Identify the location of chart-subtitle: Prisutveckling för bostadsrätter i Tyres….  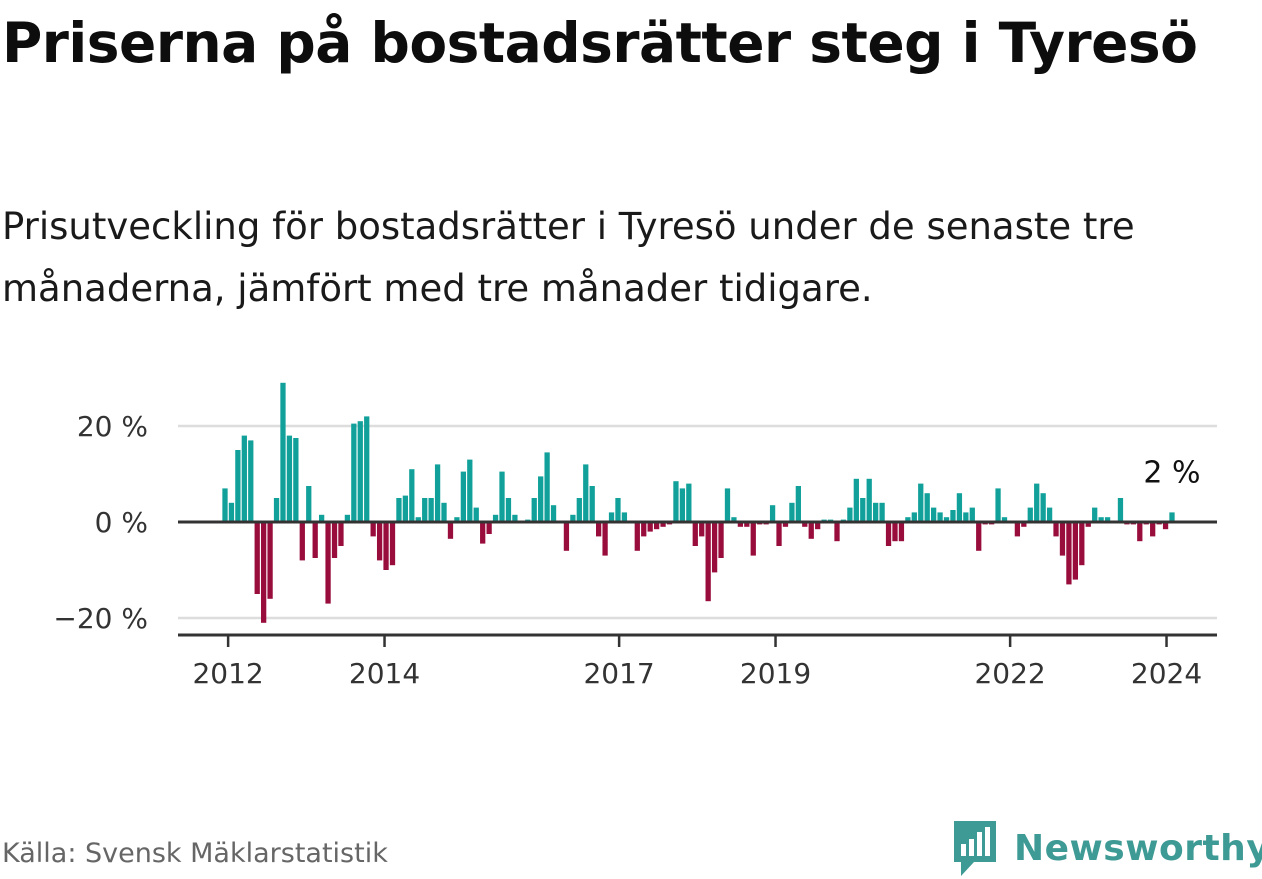
(568, 257).